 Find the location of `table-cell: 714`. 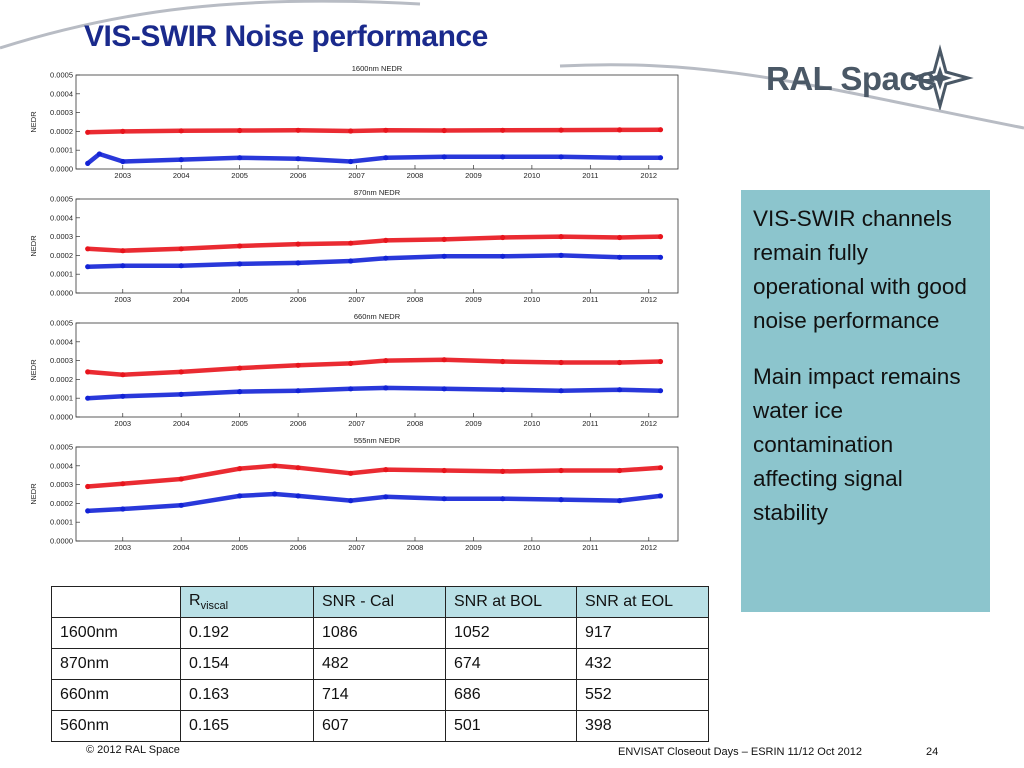

table-cell: 714 is located at coordinates (379, 695).